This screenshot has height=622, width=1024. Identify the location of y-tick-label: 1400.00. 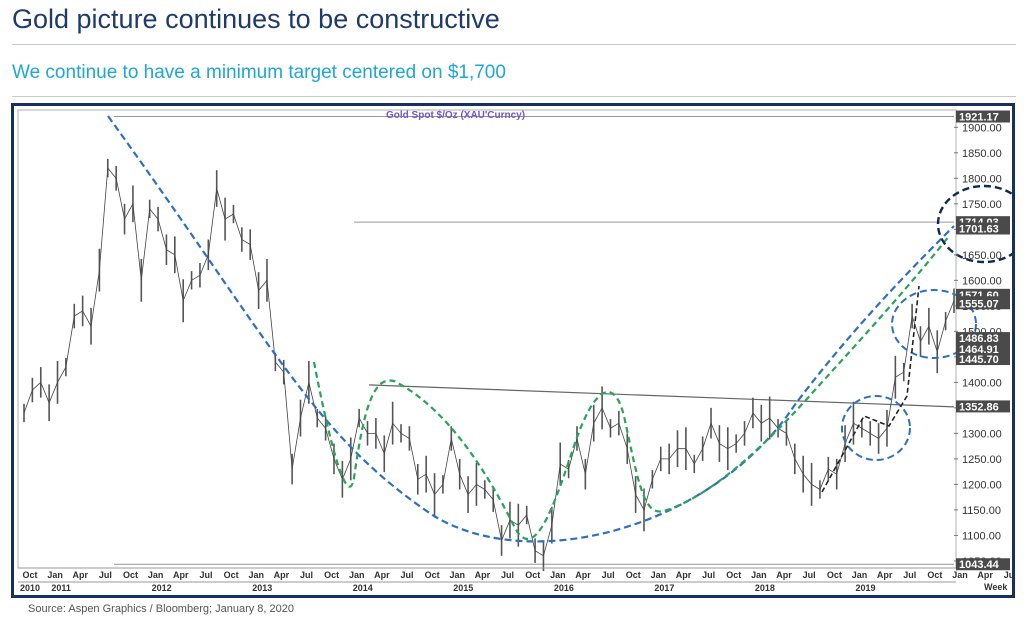
(982, 383).